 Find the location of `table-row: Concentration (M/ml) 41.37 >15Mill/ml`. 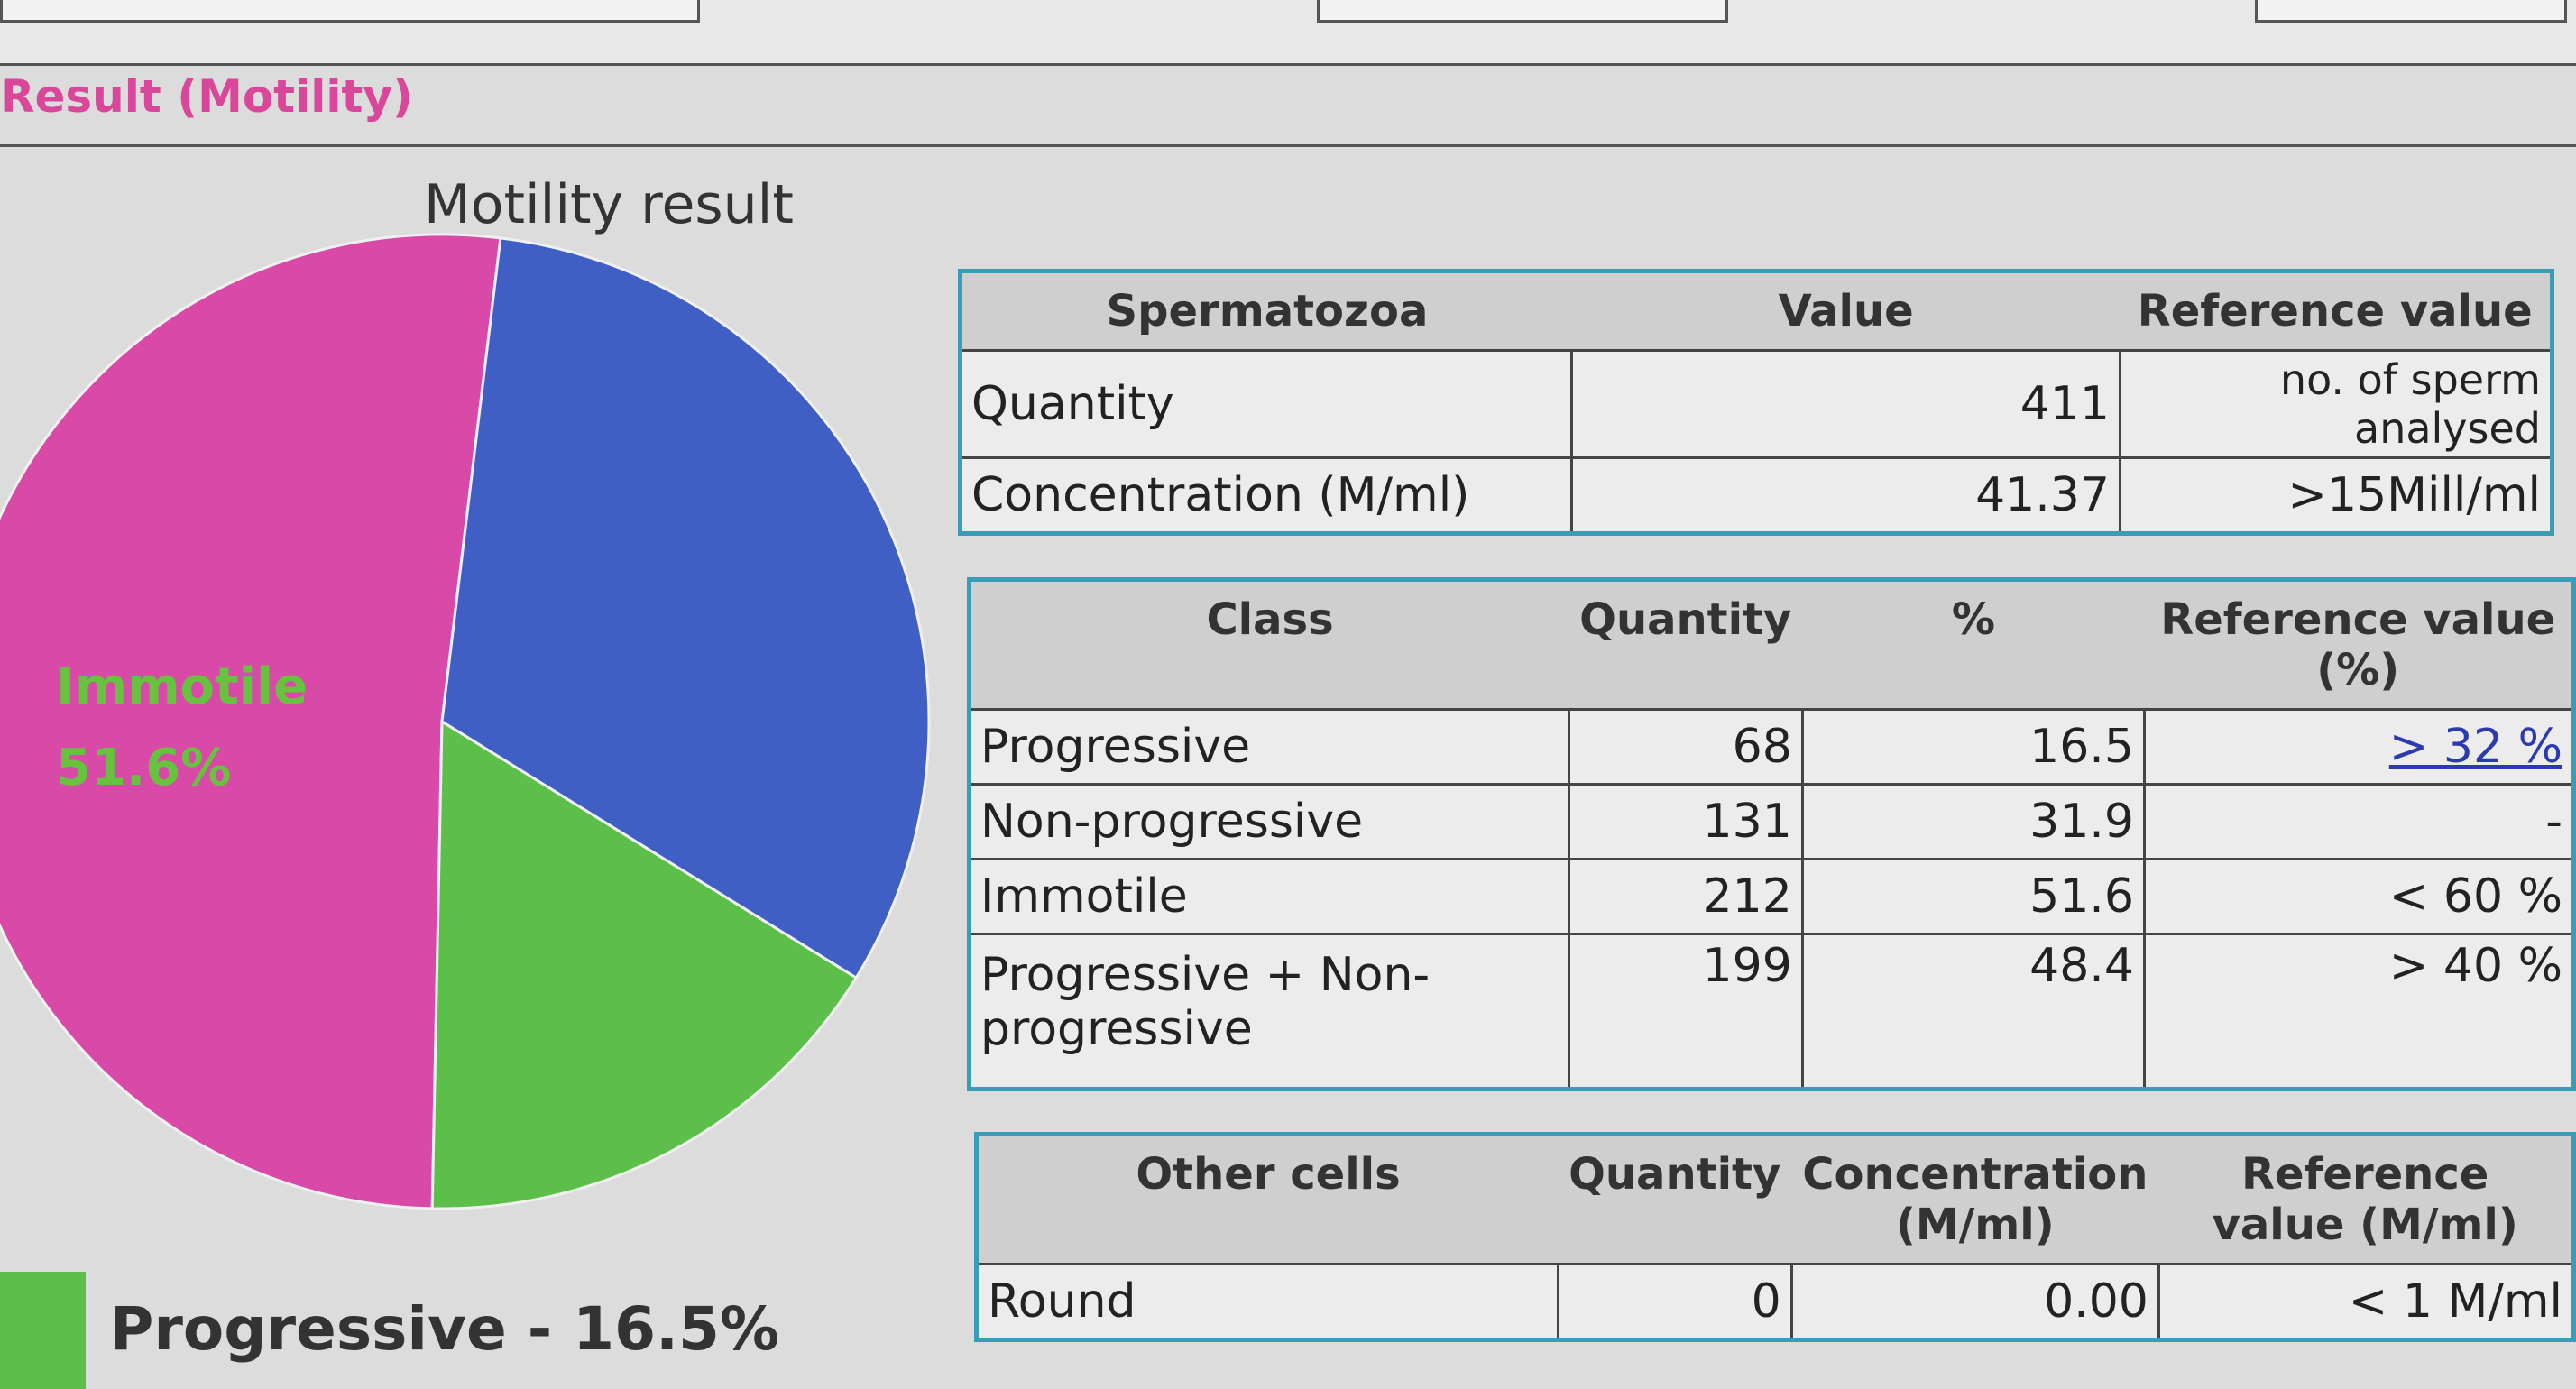

table-row: Concentration (M/ml) 41.37 >15Mill/ml is located at coordinates (1756, 495).